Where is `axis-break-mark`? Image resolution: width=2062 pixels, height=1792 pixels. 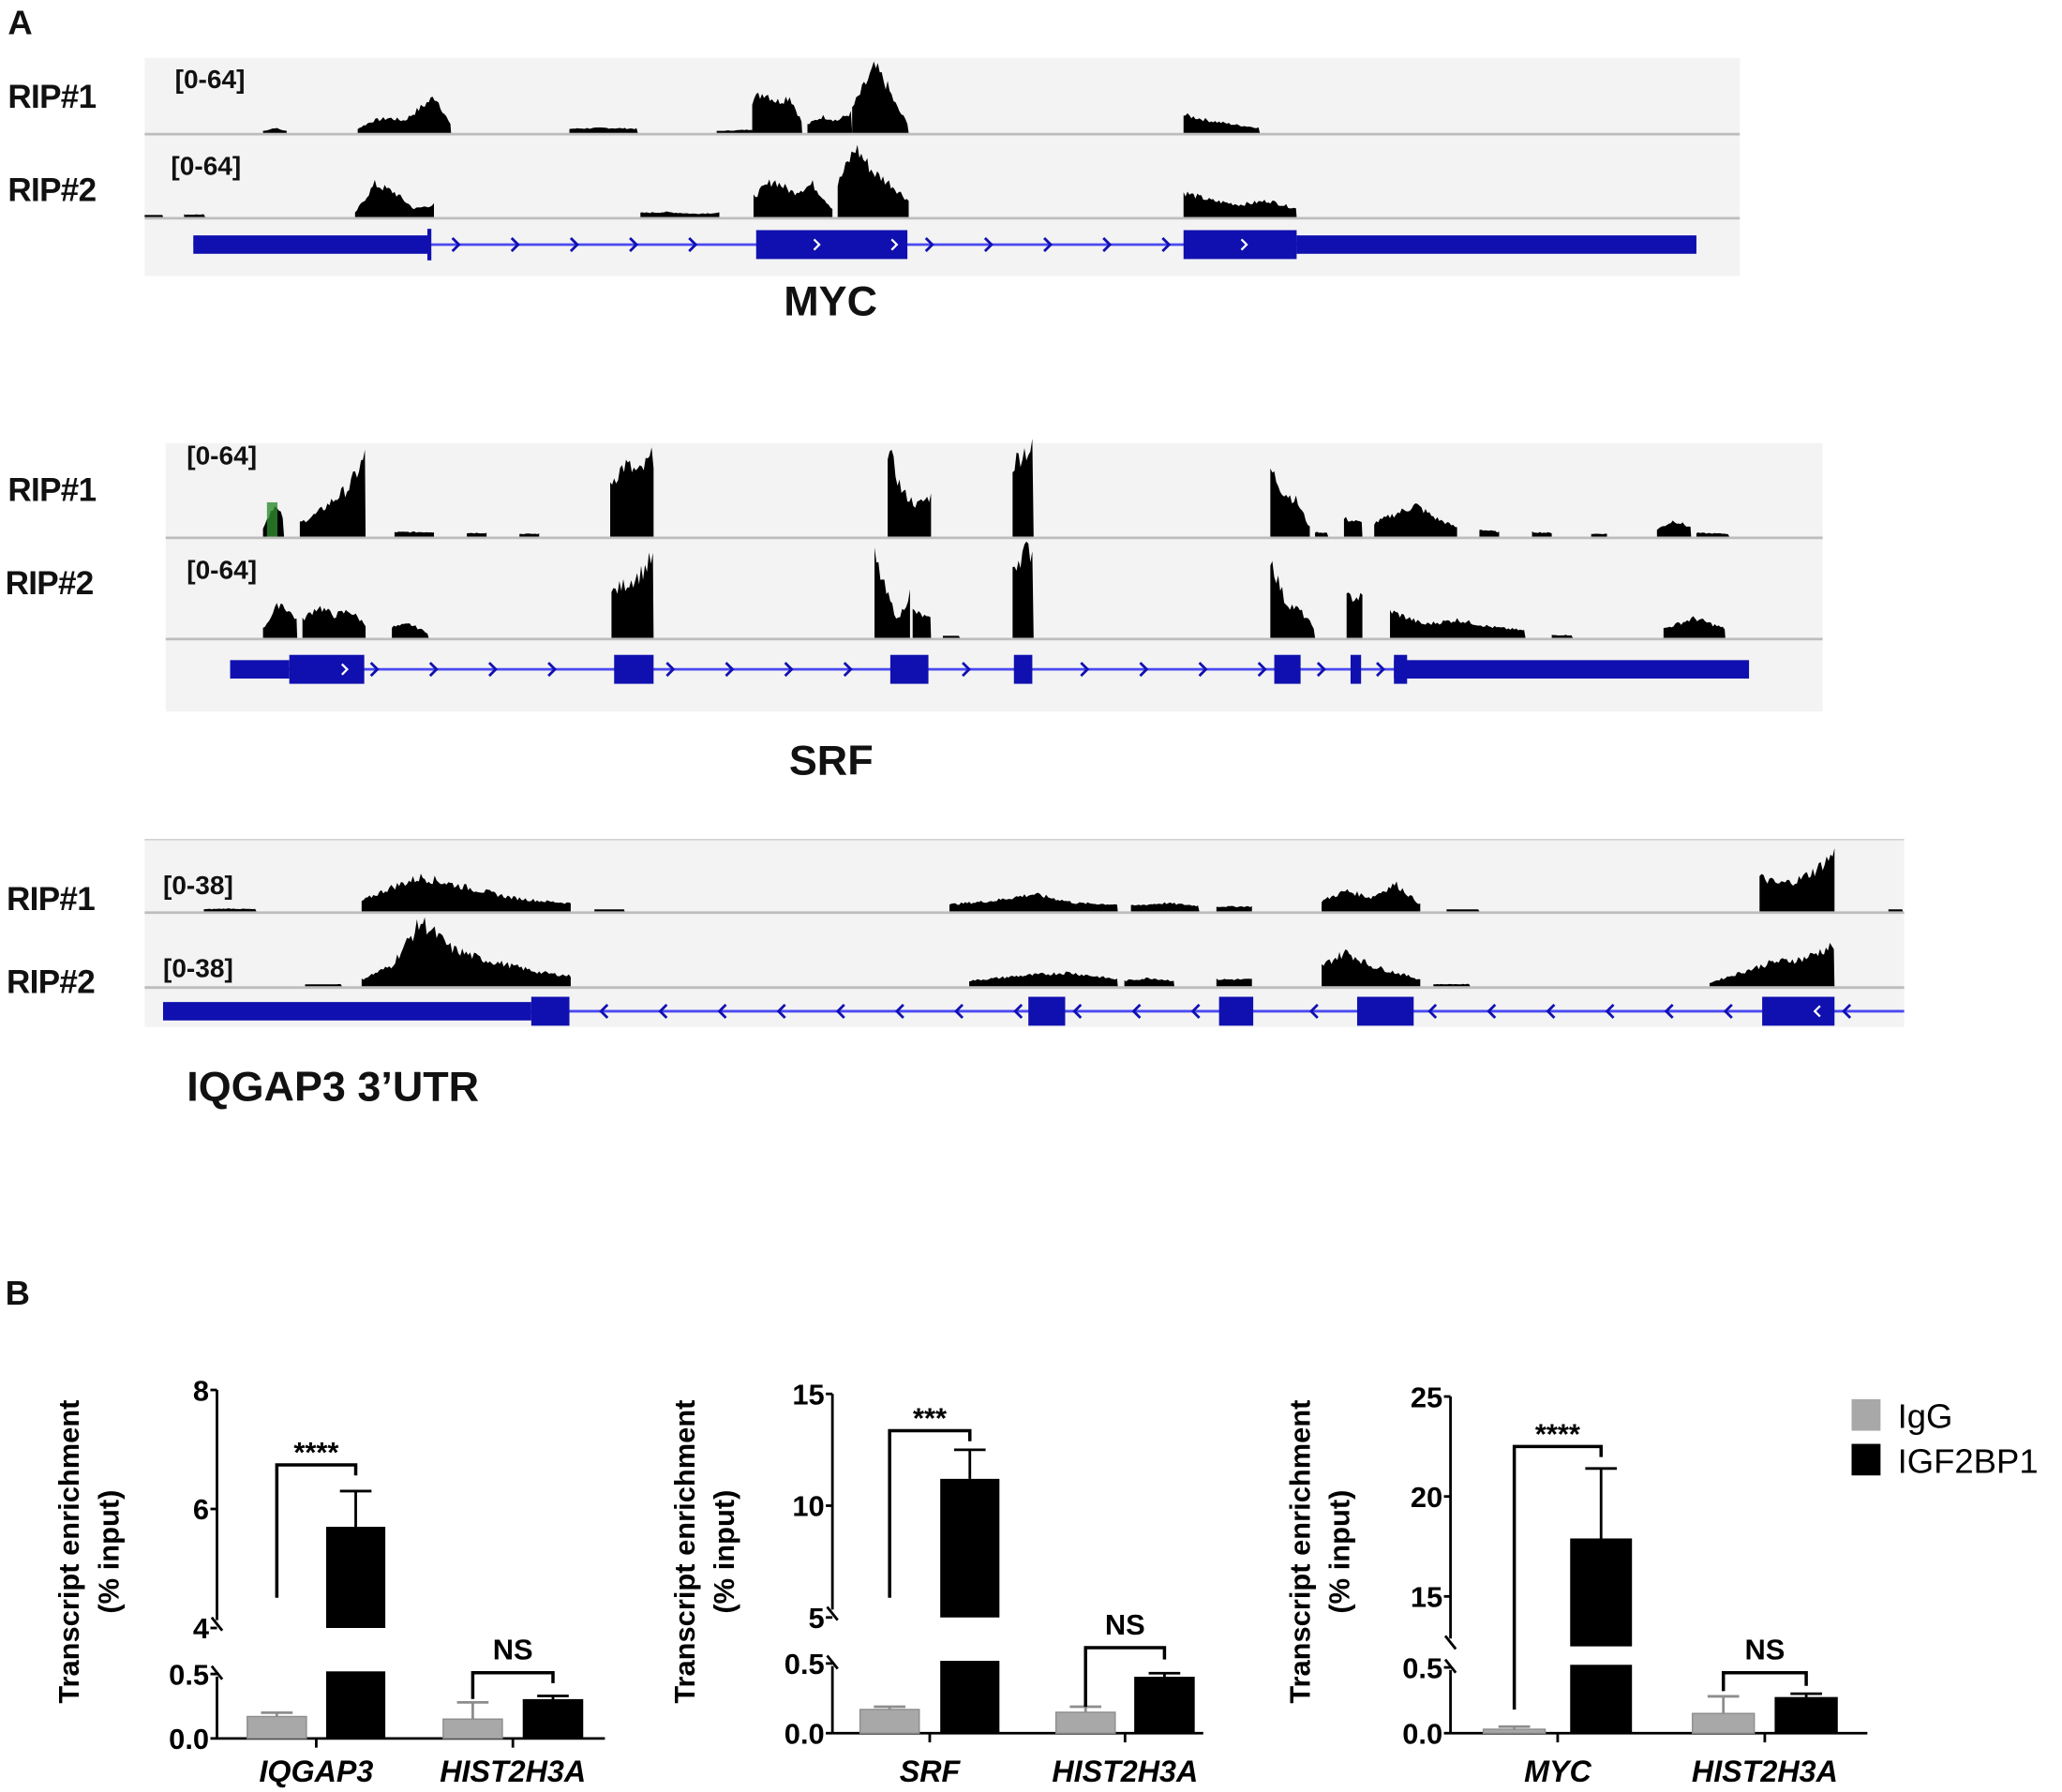
axis-break-mark is located at coordinates (1450, 1643).